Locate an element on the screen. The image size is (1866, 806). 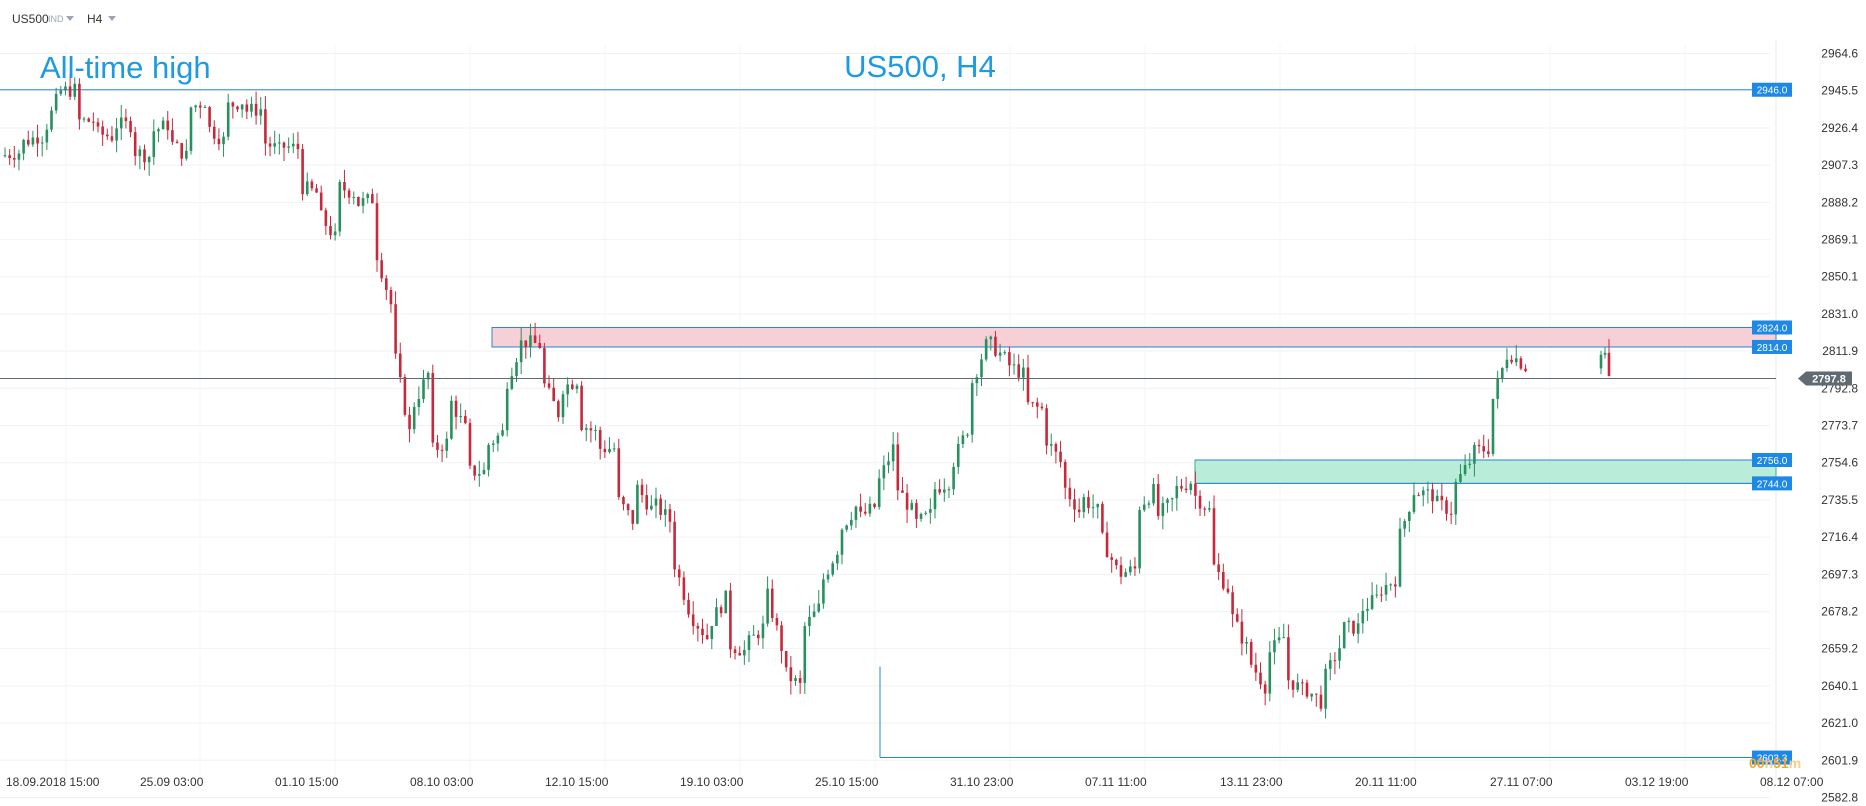
timer-minutes-unit: m is located at coordinates (1795, 763).